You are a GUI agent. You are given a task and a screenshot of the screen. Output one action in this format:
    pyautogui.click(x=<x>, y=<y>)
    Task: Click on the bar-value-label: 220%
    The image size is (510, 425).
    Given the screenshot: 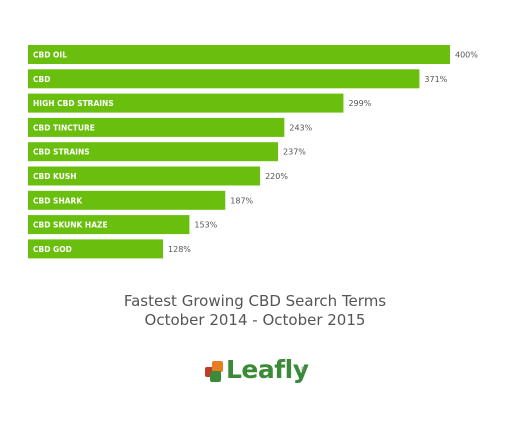 What is the action you would take?
    pyautogui.click(x=276, y=176)
    